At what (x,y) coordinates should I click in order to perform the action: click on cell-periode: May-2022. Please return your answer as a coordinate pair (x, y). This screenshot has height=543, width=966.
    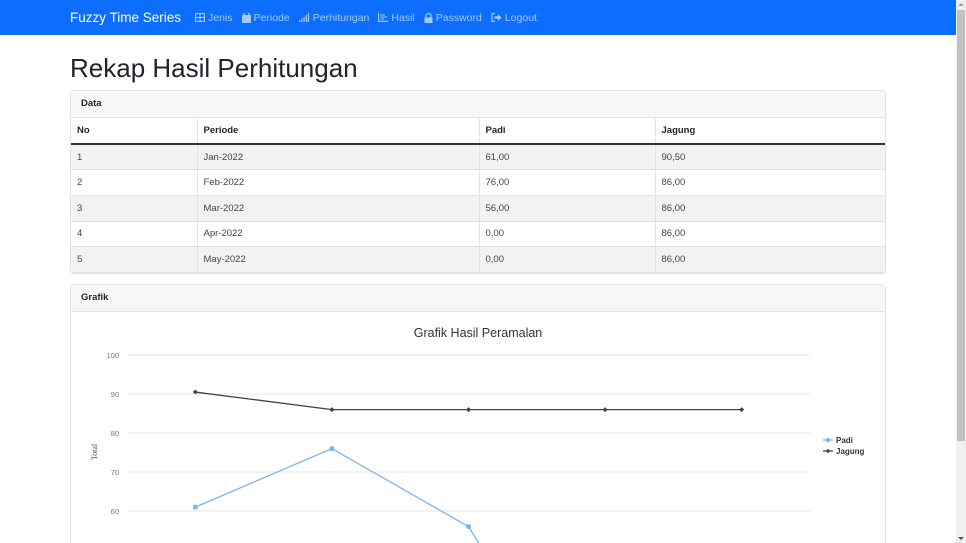
    Looking at the image, I should click on (338, 259).